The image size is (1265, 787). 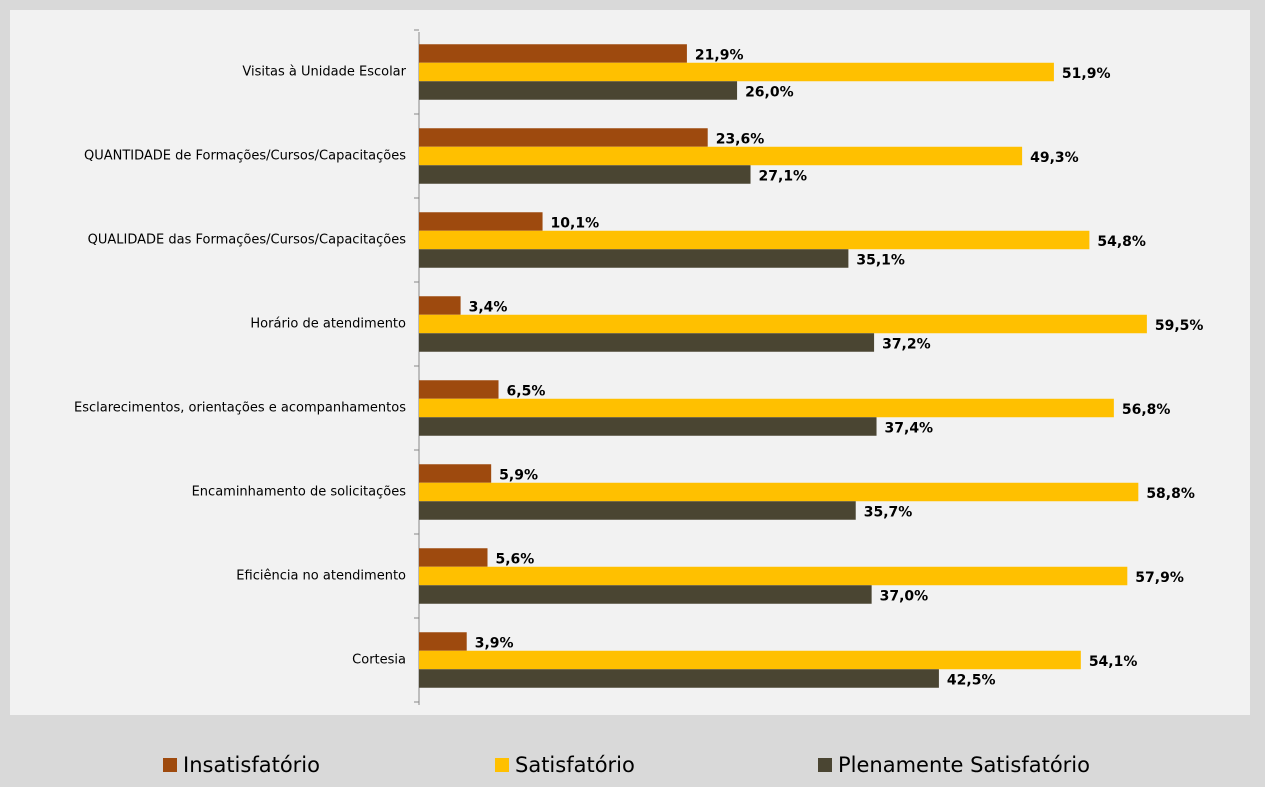 What do you see at coordinates (1159, 578) in the screenshot?
I see `value-label: 57,9%` at bounding box center [1159, 578].